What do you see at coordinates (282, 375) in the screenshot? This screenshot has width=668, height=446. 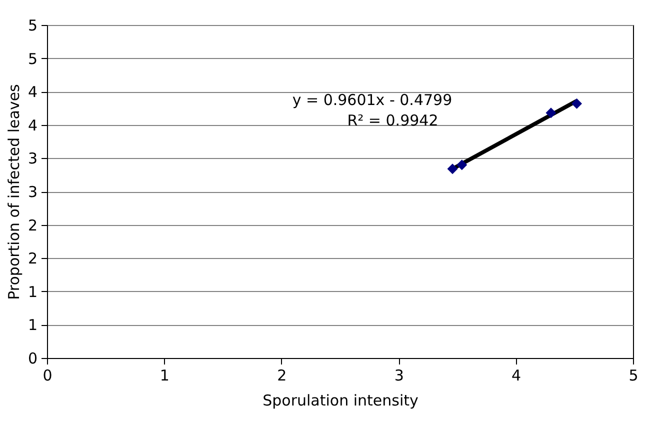 I see `x-tick-label: 2` at bounding box center [282, 375].